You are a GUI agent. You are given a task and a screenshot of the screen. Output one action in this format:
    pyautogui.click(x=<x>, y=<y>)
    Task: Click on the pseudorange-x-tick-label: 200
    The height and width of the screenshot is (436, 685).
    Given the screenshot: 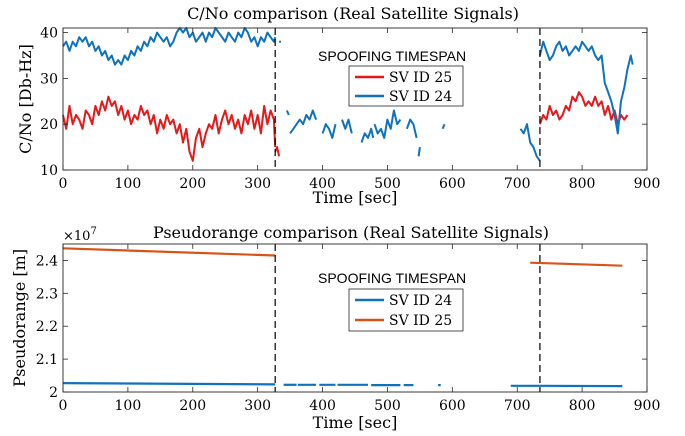 What is the action you would take?
    pyautogui.click(x=192, y=406)
    